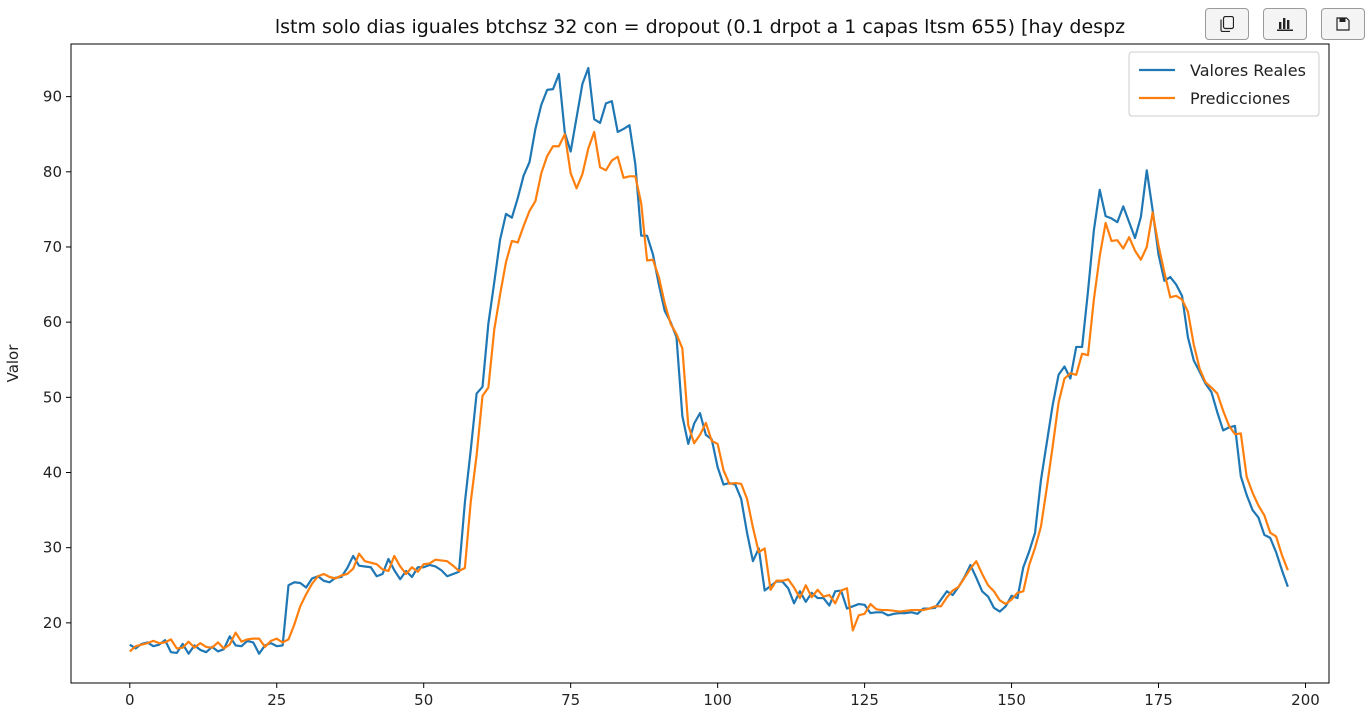 The image size is (1365, 716). I want to click on x-tick-label: 150, so click(1011, 700).